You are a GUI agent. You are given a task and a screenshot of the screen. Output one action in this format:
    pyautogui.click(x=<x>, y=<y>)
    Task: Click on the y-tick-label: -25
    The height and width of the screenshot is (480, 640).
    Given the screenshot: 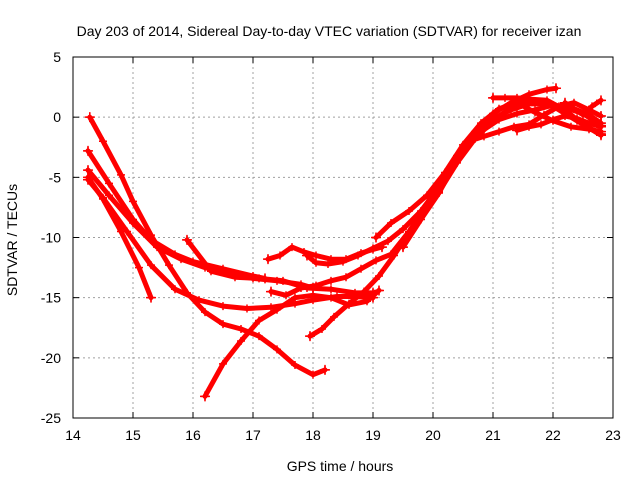 What is the action you would take?
    pyautogui.click(x=51, y=418)
    